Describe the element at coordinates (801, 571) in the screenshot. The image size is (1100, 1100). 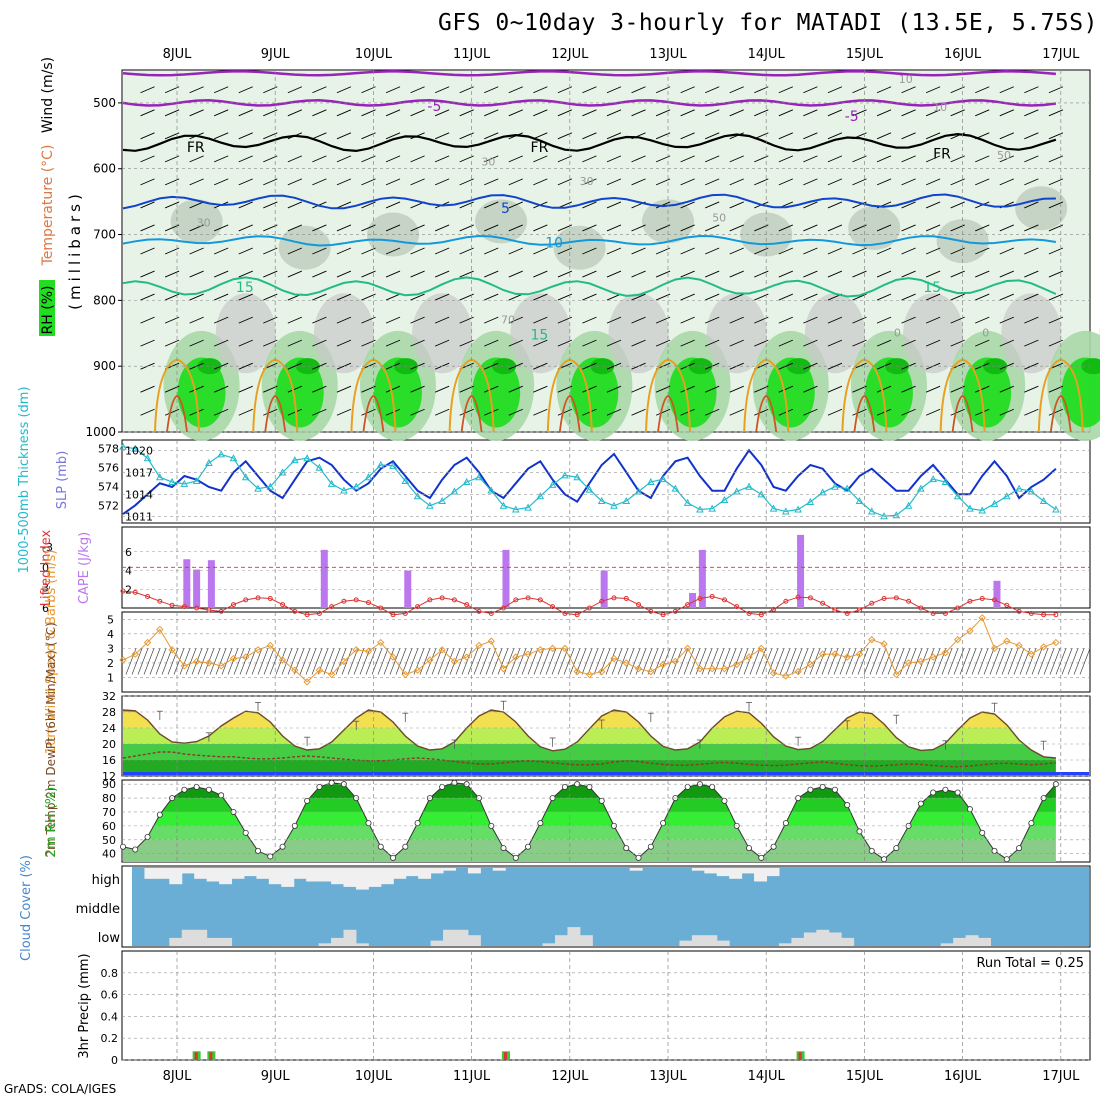
I see `cape-bar` at that location.